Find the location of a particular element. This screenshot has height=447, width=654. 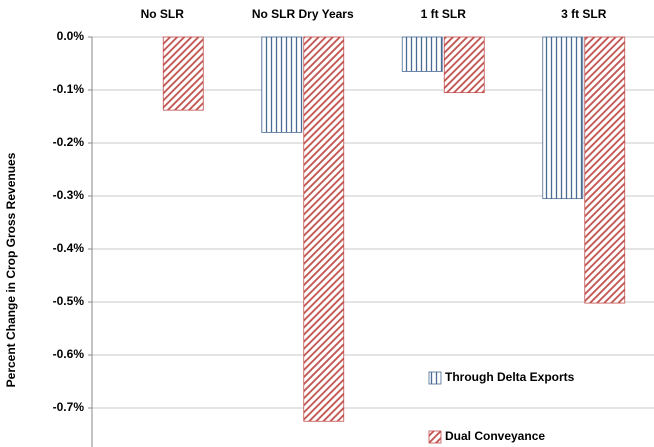

y-tick-label: -0.6% is located at coordinates (69, 354).